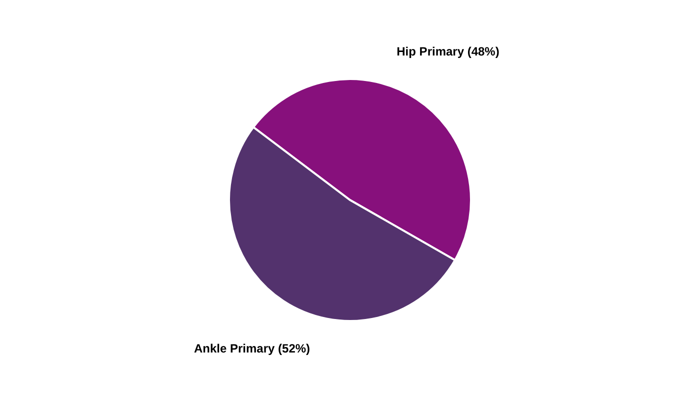  I want to click on slice-label: Ankle Primary (52%), so click(252, 349).